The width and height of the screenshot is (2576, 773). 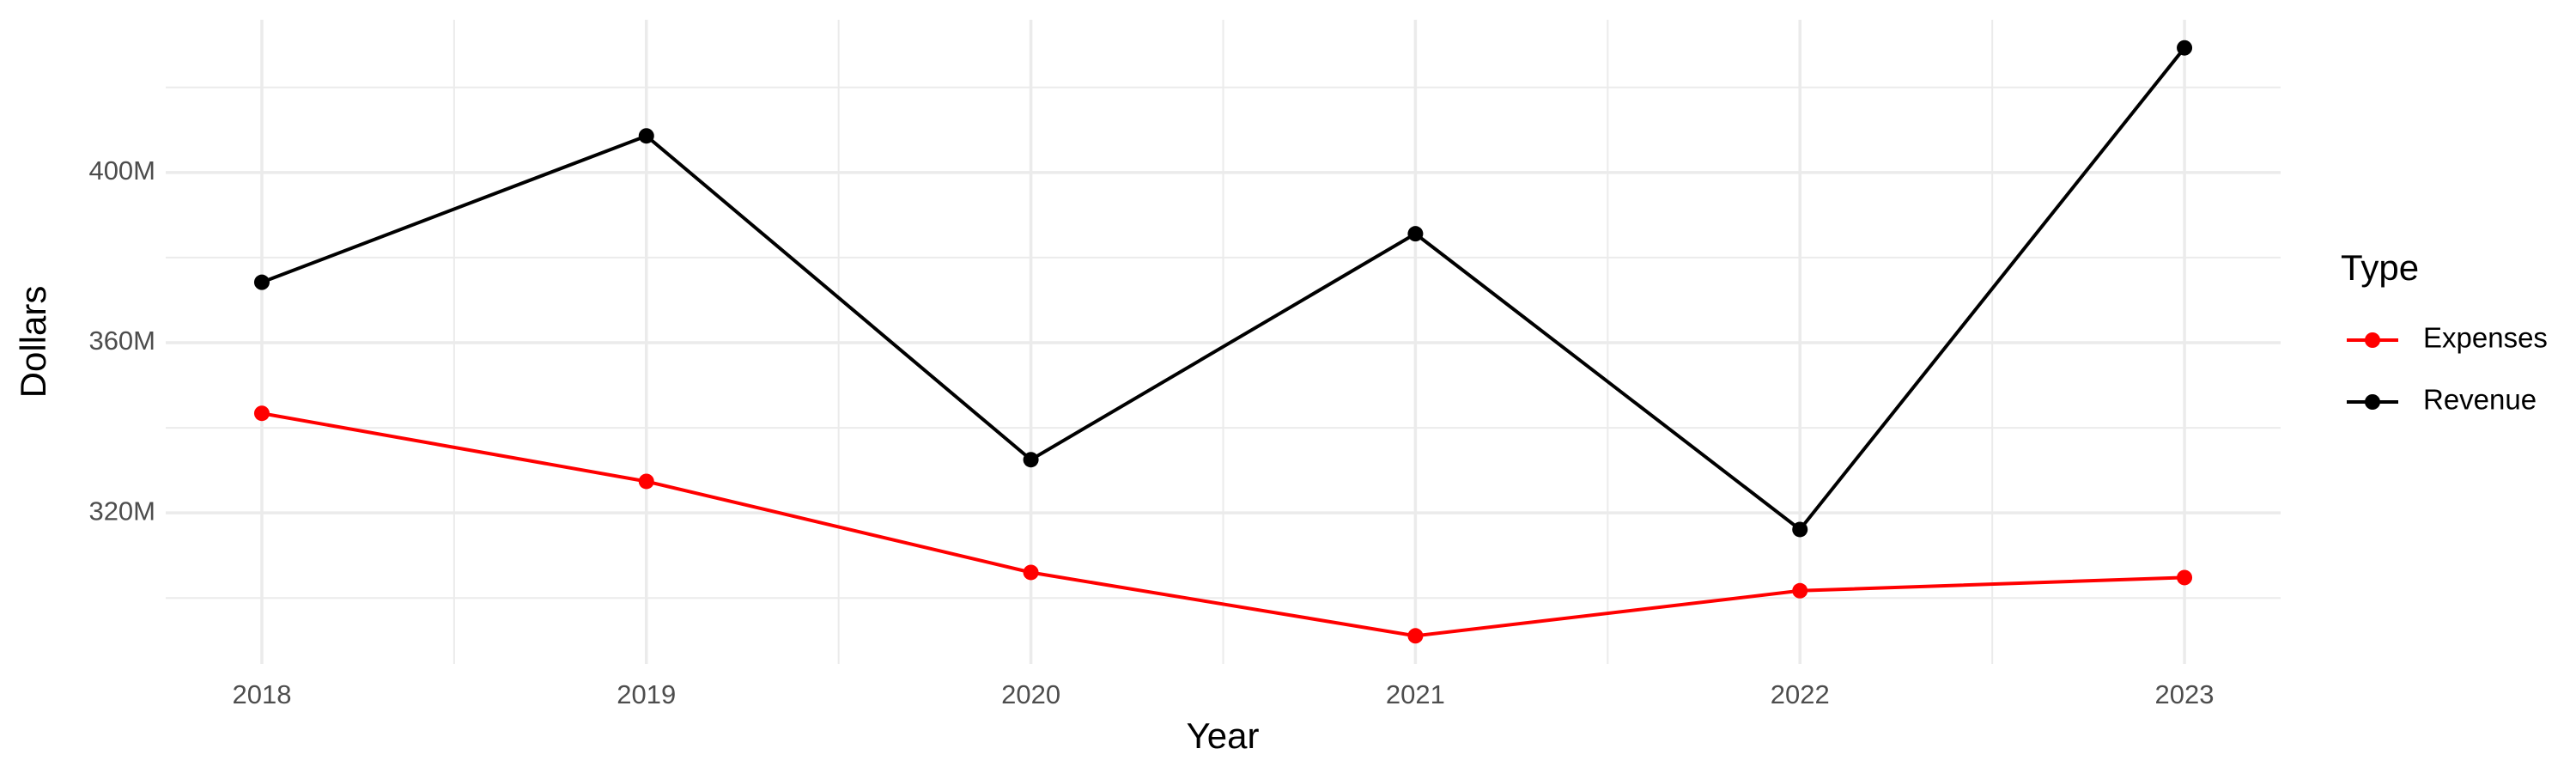 What do you see at coordinates (1415, 694) in the screenshot?
I see `x-tick-label: 2021` at bounding box center [1415, 694].